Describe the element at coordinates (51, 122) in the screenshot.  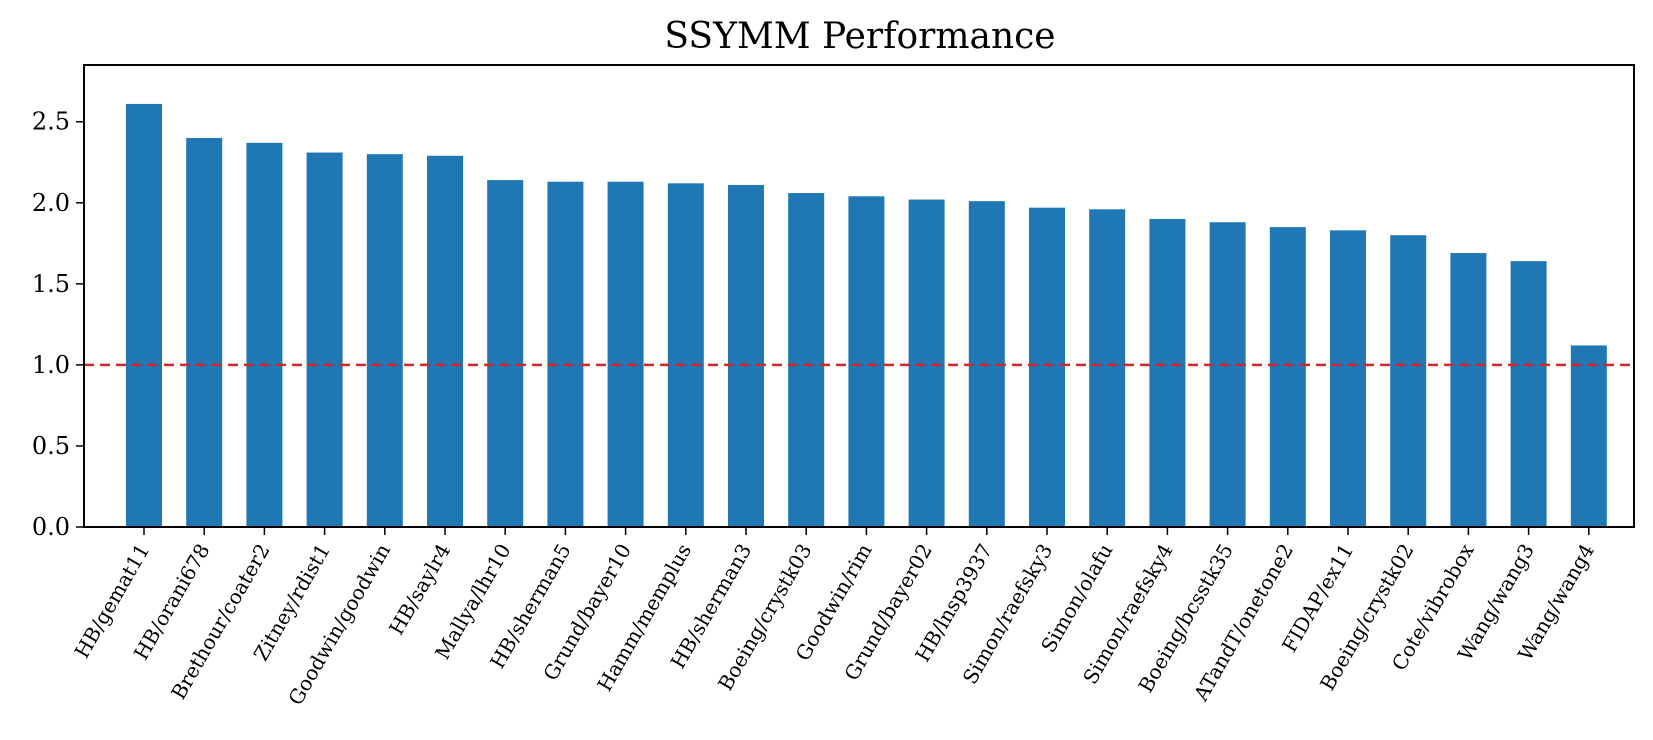
I see `y-tick-label: 2.5` at that location.